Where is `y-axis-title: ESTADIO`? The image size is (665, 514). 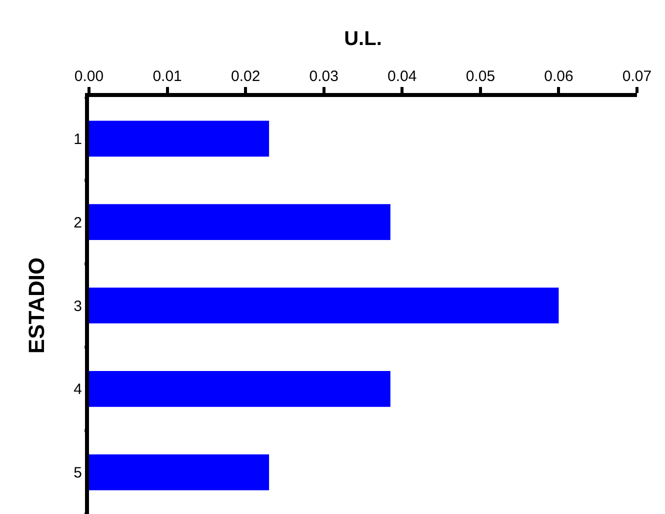 y-axis-title: ESTADIO is located at coordinates (36, 305).